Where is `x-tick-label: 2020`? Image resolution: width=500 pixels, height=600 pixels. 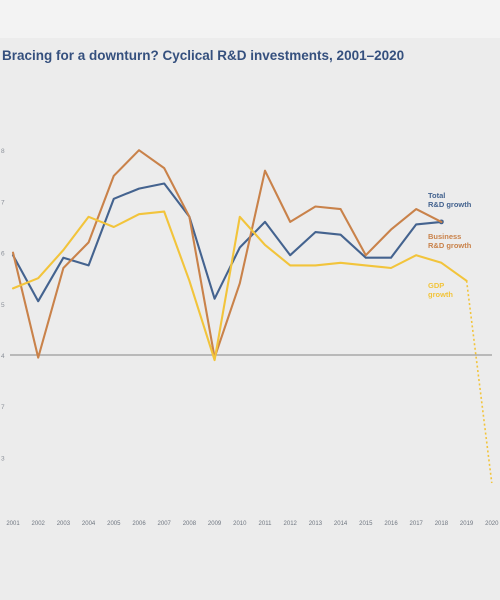
x-tick-label: 2020 is located at coordinates (492, 524).